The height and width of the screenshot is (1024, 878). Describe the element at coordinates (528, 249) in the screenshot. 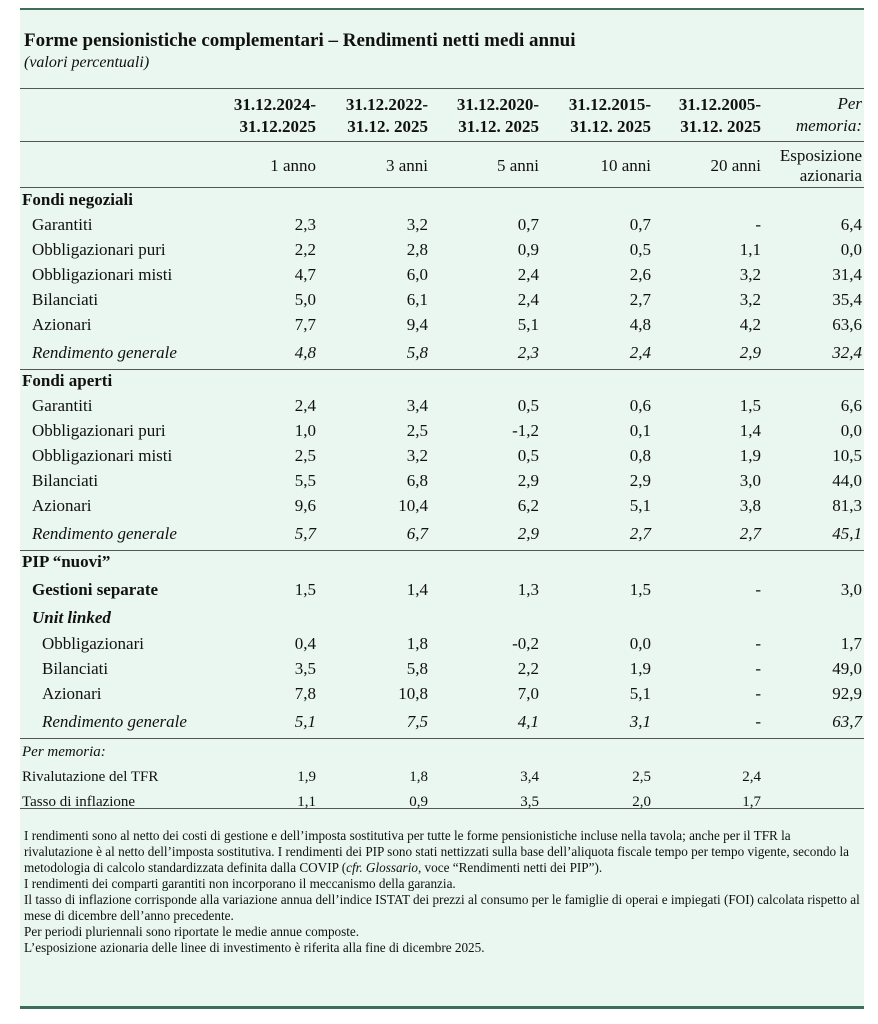

I see `value-cell: 0,9` at that location.